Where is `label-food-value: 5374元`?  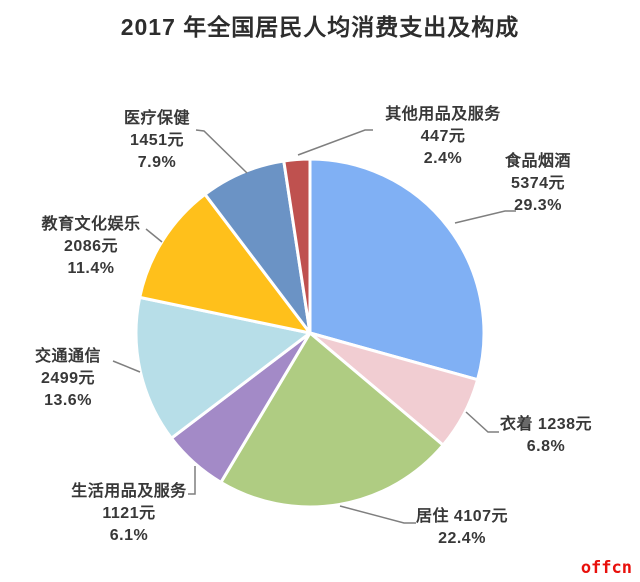
label-food-value: 5374元 is located at coordinates (538, 183).